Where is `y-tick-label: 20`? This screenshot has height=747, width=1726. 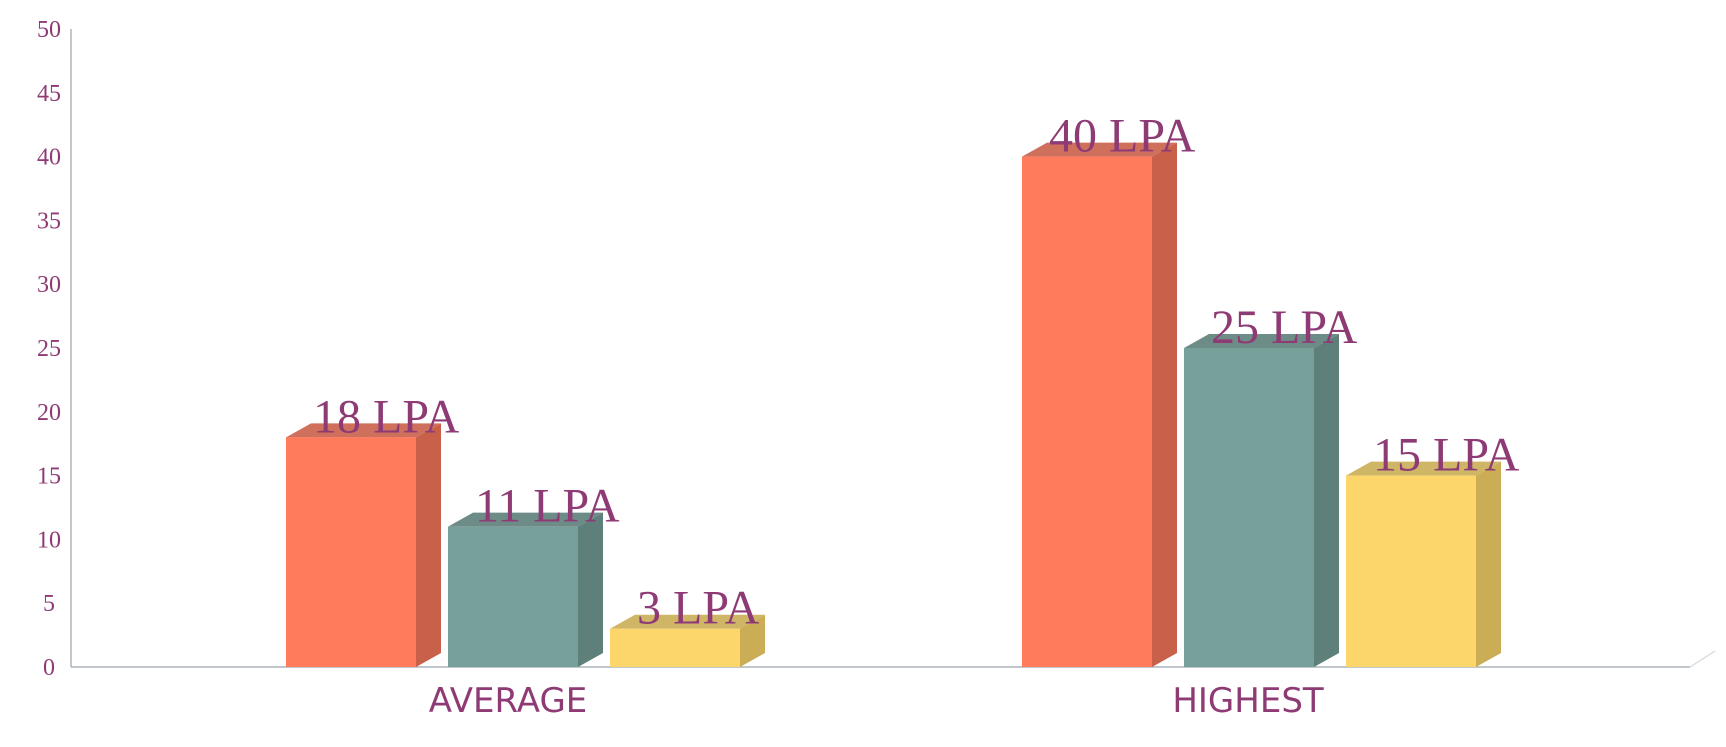
y-tick-label: 20 is located at coordinates (49, 413).